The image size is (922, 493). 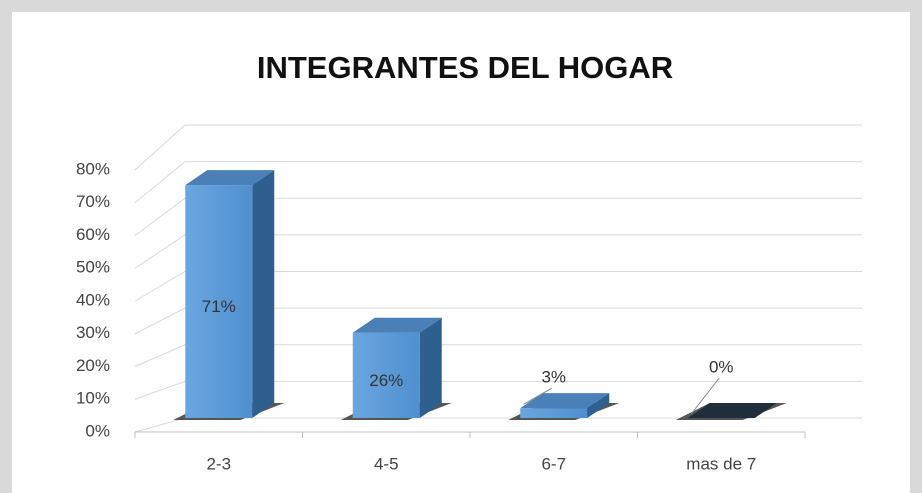 I want to click on y-tick-label: 60%, so click(x=93, y=234).